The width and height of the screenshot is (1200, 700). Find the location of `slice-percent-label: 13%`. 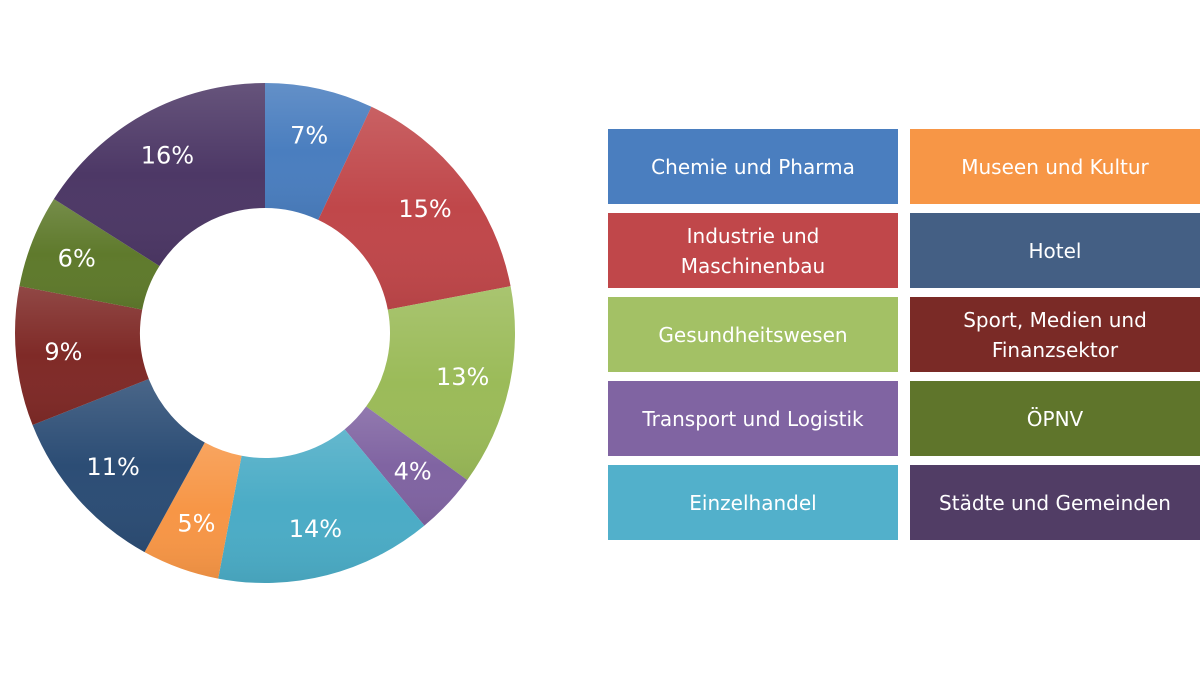

slice-percent-label: 13% is located at coordinates (462, 377).